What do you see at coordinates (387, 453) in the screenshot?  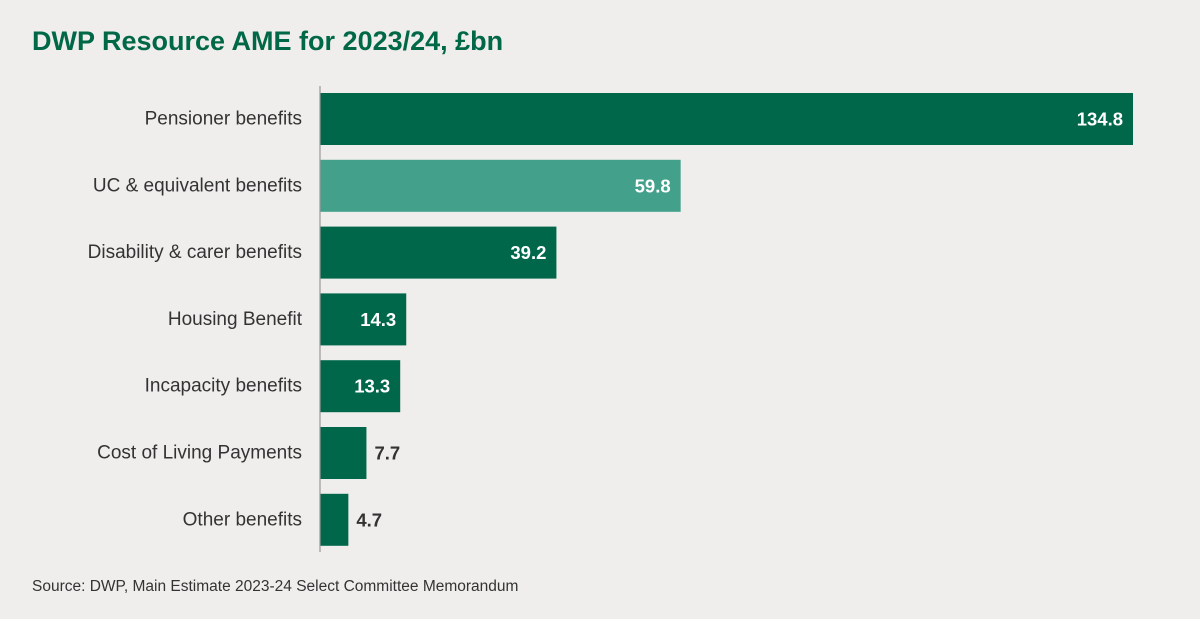 I see `value-label: 7.7` at bounding box center [387, 453].